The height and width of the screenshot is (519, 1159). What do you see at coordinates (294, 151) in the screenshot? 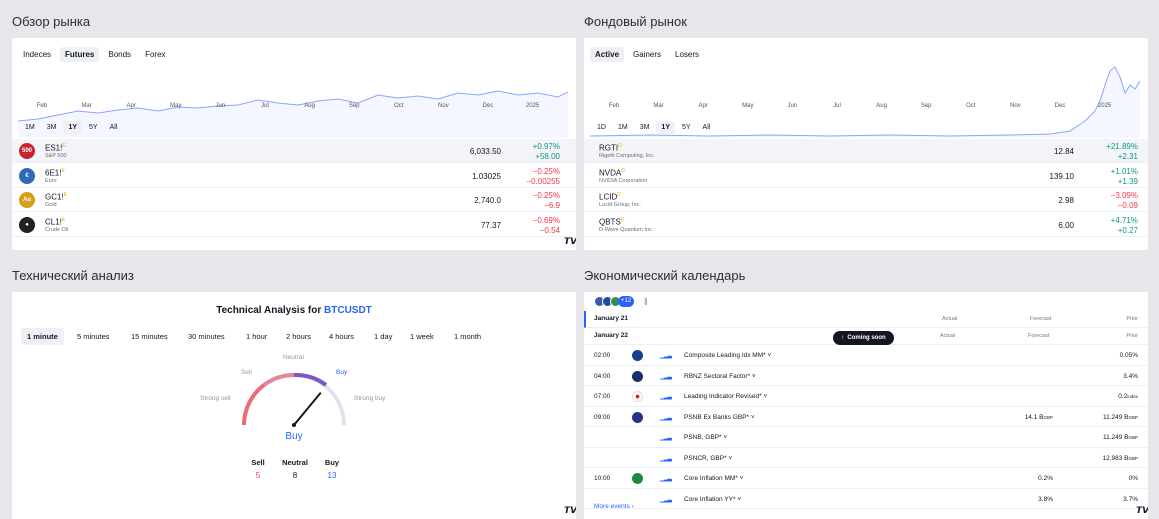
I see `futures-row: 500 ES1!E S&P 500 6,033.50 +0.97% +58.00` at bounding box center [294, 151].